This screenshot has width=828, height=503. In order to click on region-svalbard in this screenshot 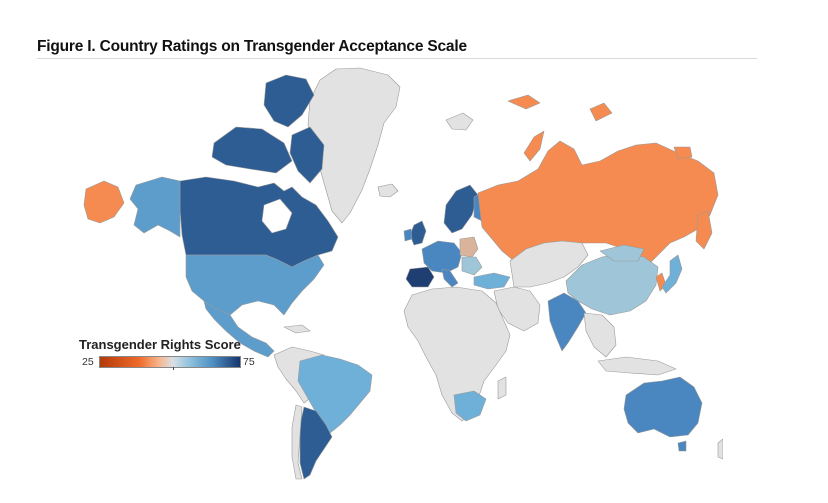, I will do `click(459, 121)`.